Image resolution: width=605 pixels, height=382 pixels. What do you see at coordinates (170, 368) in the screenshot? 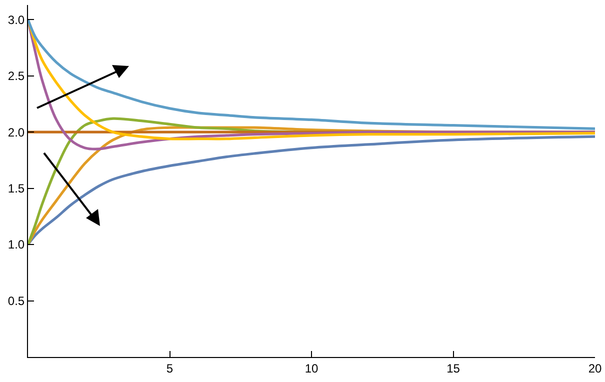
I see `x-tick-label: 5` at bounding box center [170, 368].